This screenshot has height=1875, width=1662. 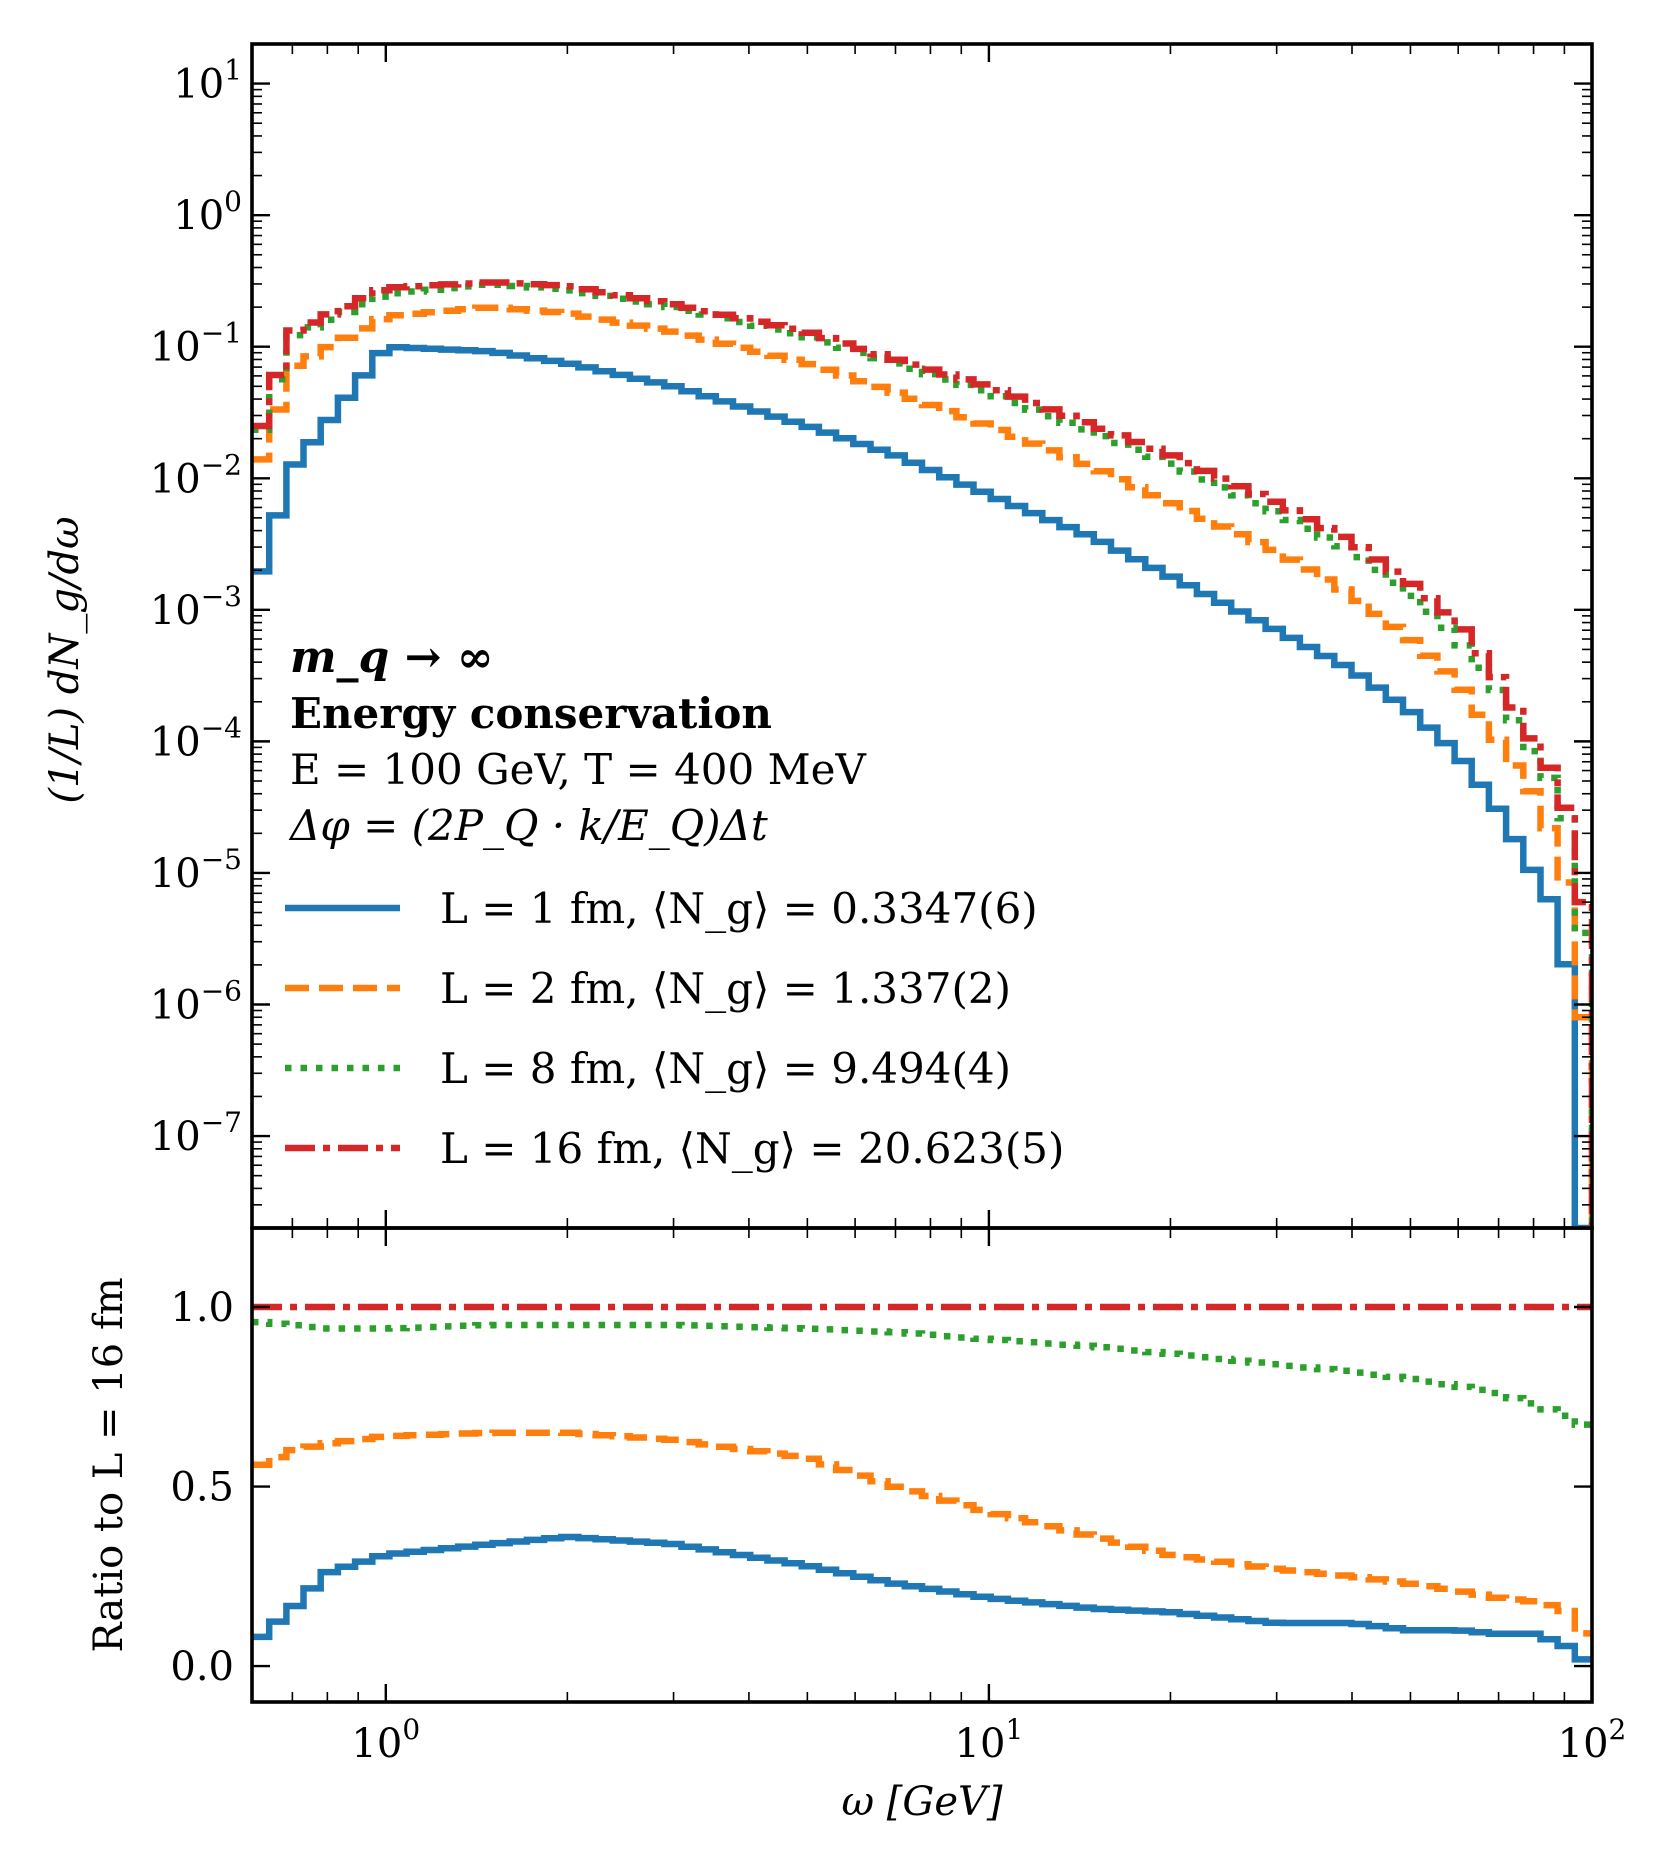 What do you see at coordinates (196, 738) in the screenshot?
I see `y-tick-label: 10⁻⁴` at bounding box center [196, 738].